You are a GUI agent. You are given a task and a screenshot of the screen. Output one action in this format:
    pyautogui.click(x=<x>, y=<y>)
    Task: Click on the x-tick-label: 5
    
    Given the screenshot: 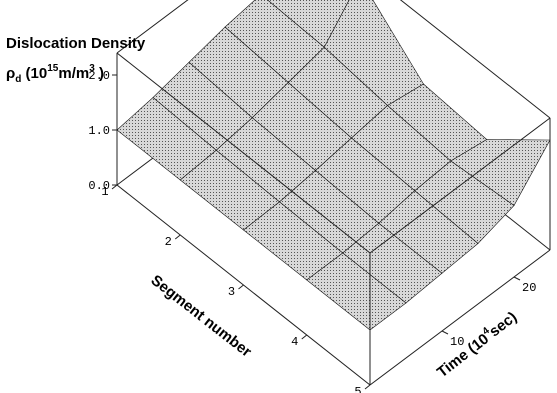 What is the action you would take?
    pyautogui.click(x=357, y=389)
    